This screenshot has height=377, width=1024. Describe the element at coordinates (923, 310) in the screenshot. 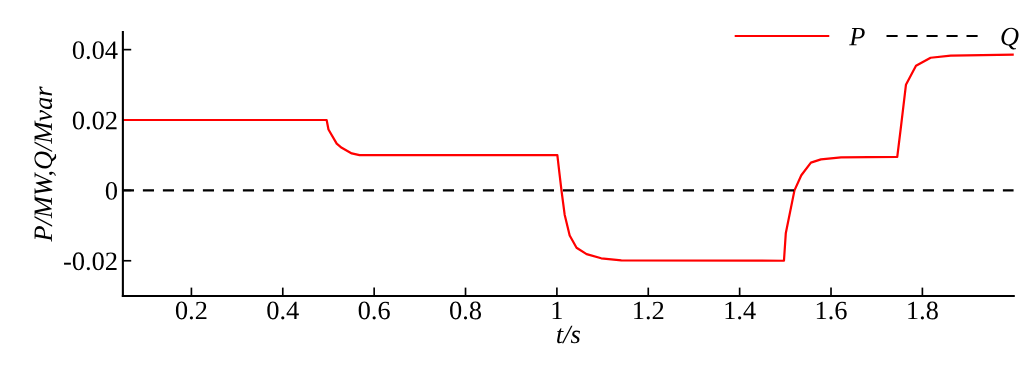

I see `x-tick-label: 1.8` at that location.